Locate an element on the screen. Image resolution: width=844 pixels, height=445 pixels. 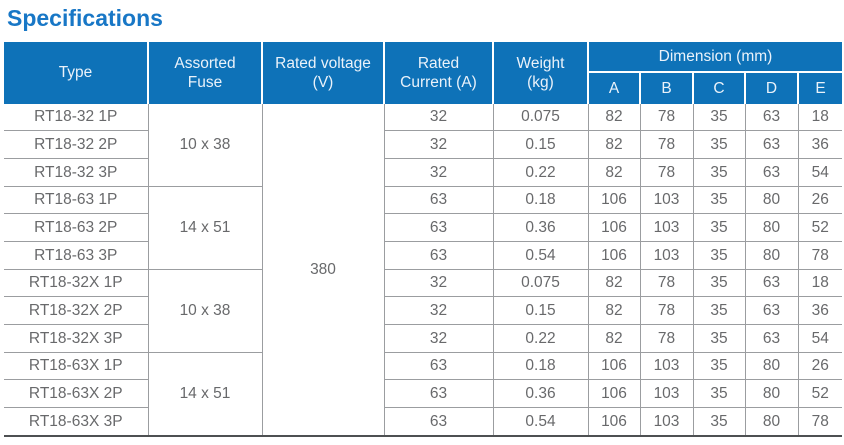
header-dim-b: B is located at coordinates (666, 88).